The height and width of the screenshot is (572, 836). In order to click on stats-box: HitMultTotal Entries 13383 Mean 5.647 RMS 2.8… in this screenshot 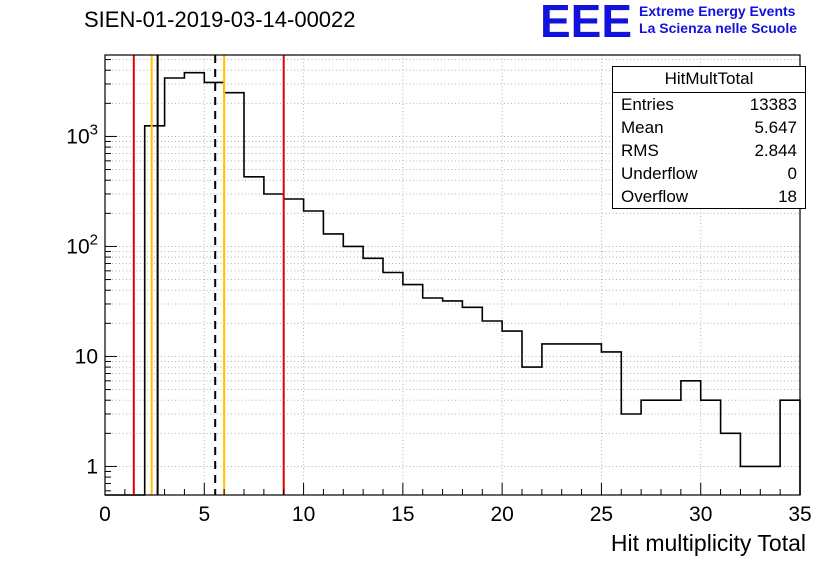, I will do `click(709, 137)`.